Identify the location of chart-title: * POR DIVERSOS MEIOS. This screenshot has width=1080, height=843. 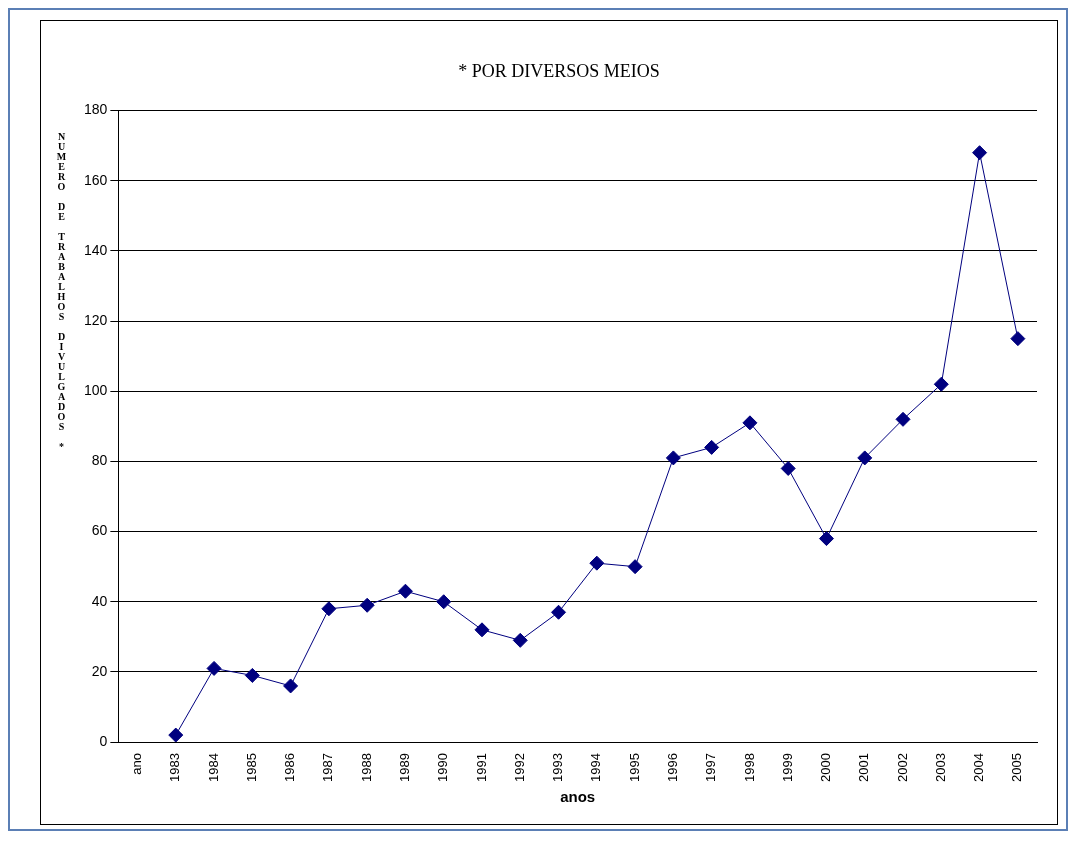
(559, 70).